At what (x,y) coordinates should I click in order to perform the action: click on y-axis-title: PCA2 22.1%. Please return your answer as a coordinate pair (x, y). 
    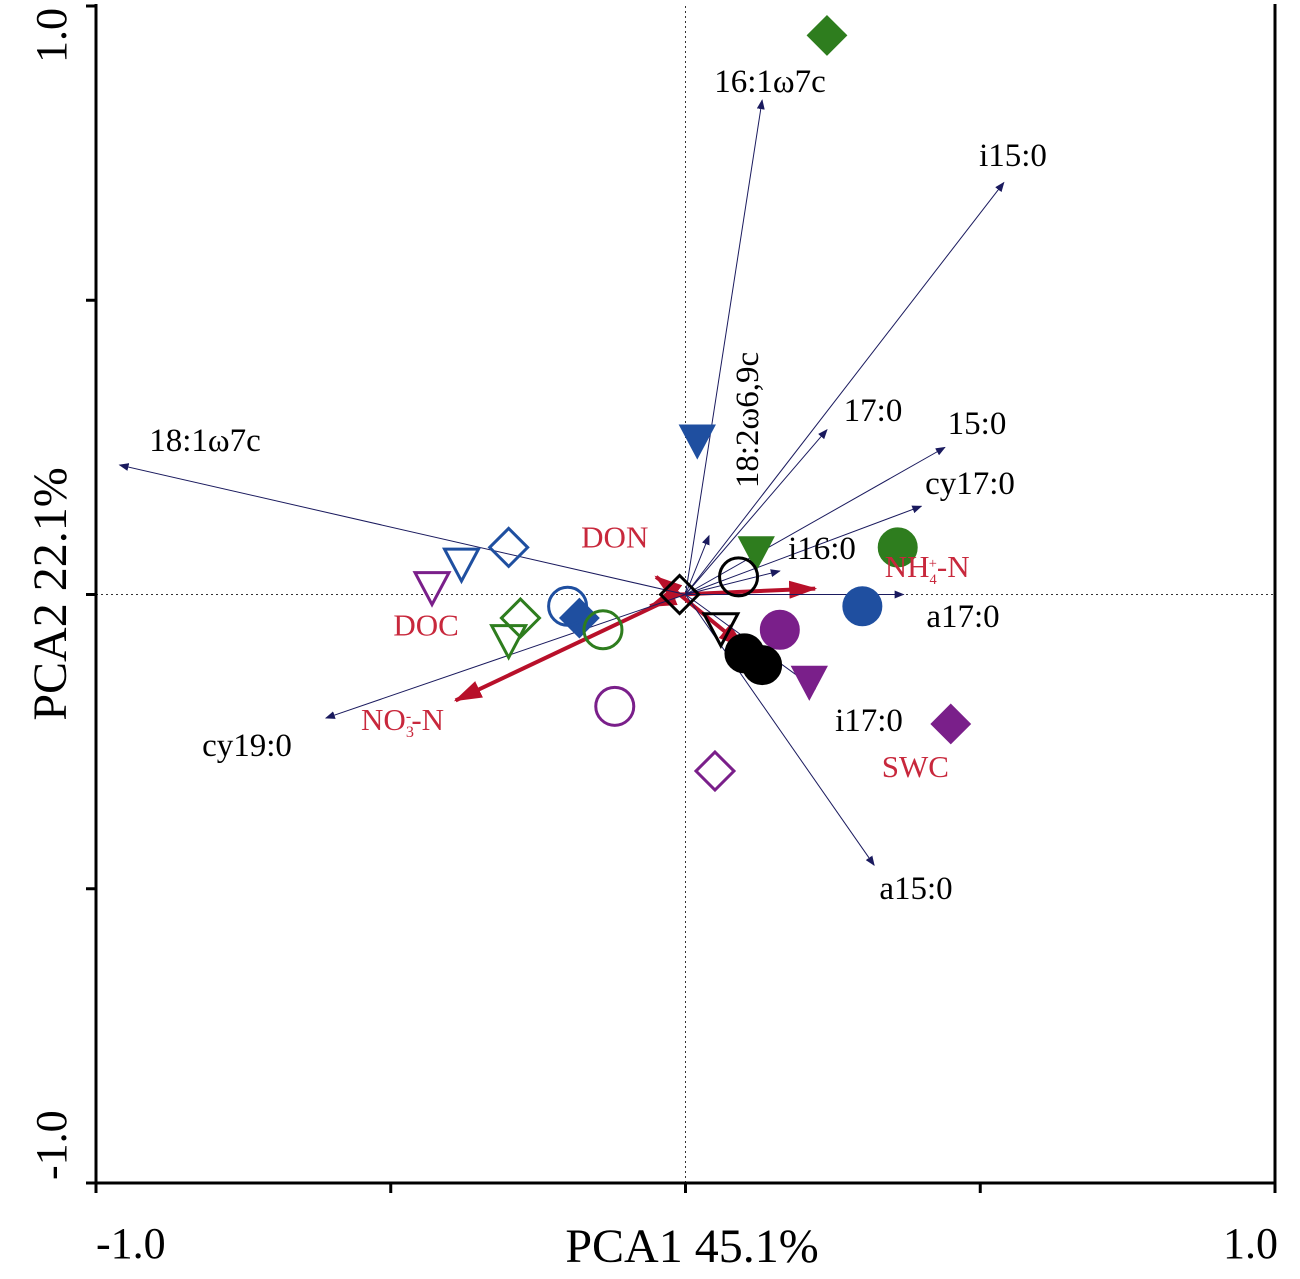
    Looking at the image, I should click on (50, 593).